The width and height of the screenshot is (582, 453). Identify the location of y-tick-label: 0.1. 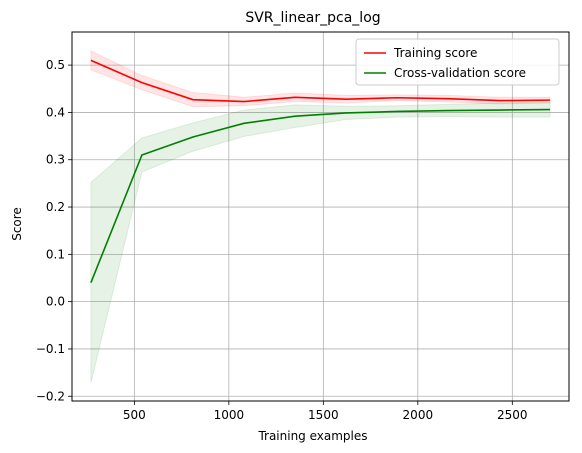
(55, 254).